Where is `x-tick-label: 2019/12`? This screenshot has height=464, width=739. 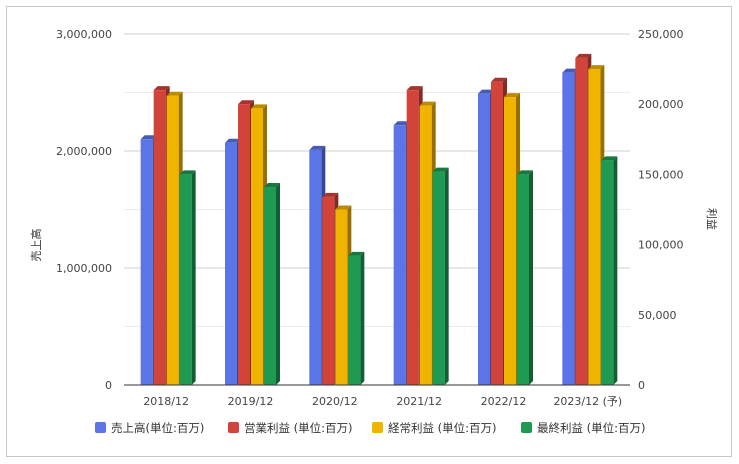 x-tick-label: 2019/12 is located at coordinates (251, 401).